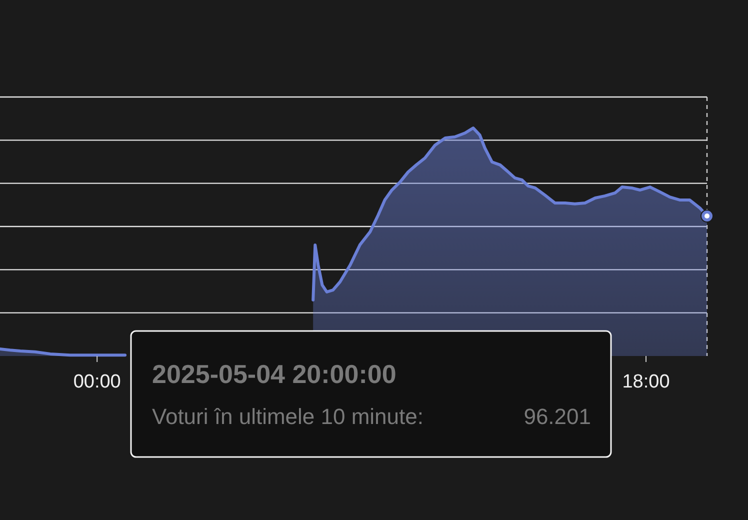  Describe the element at coordinates (274, 374) in the screenshot. I see `text: 2025-05-04 20:00:00` at that location.